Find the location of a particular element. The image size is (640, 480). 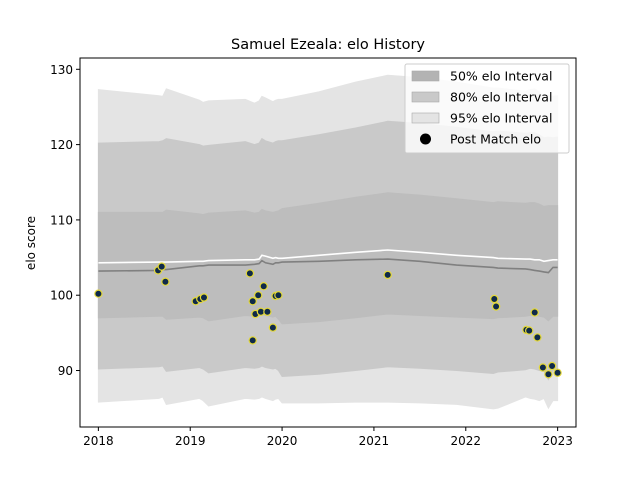

y-tick-label: 110 is located at coordinates (61, 220).